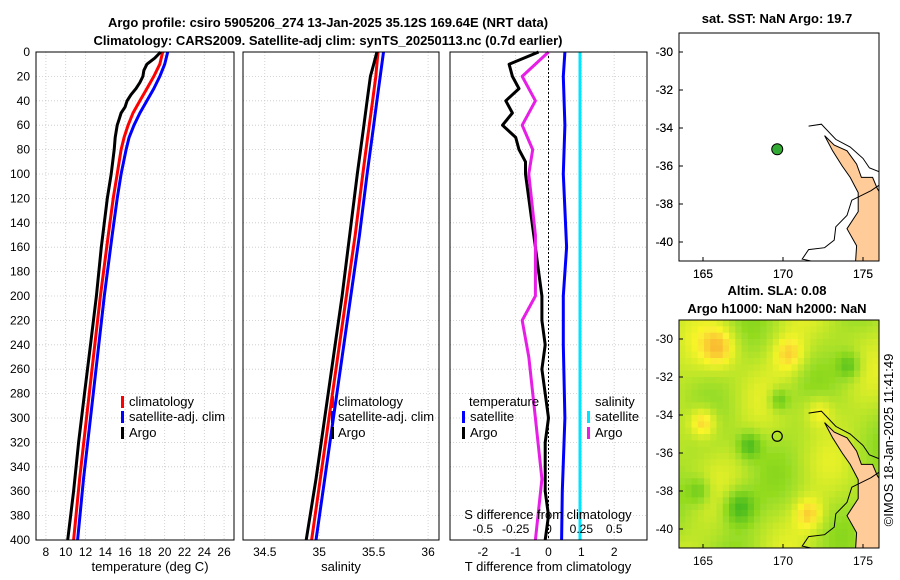 This screenshot has width=900, height=580. I want to click on y-tick-label: 200, so click(20, 296).